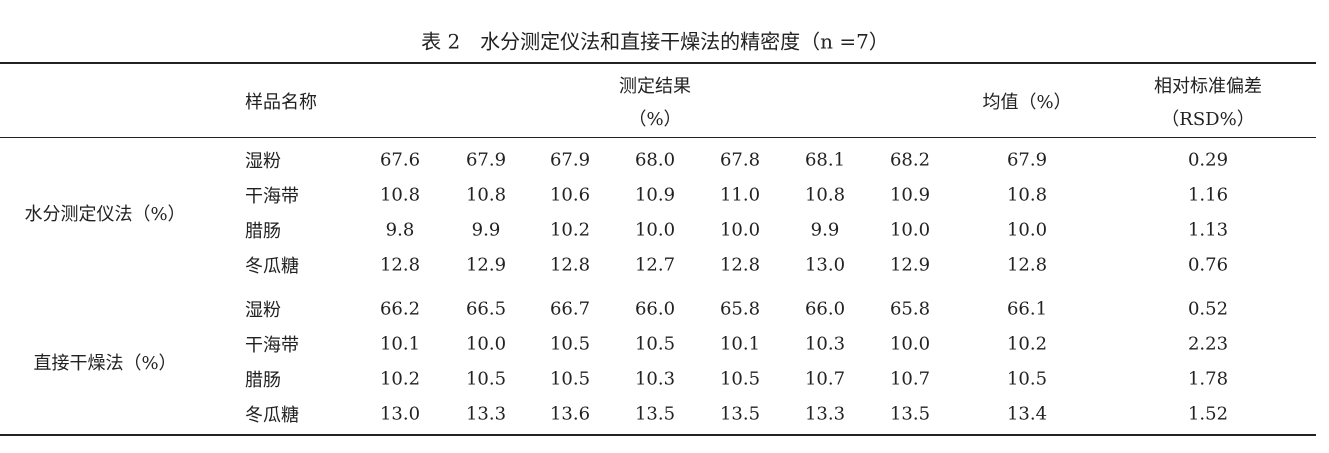 This screenshot has height=453, width=1329. I want to click on rsd-cell: 0.52, so click(1208, 309).